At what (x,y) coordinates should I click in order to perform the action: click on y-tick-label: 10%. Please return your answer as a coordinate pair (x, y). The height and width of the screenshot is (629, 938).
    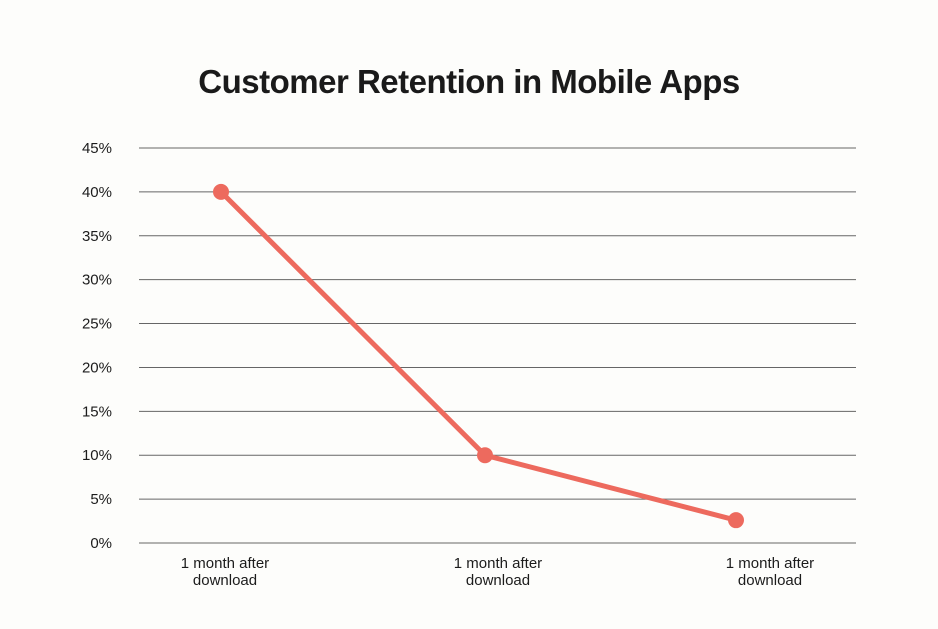
    Looking at the image, I should click on (97, 455).